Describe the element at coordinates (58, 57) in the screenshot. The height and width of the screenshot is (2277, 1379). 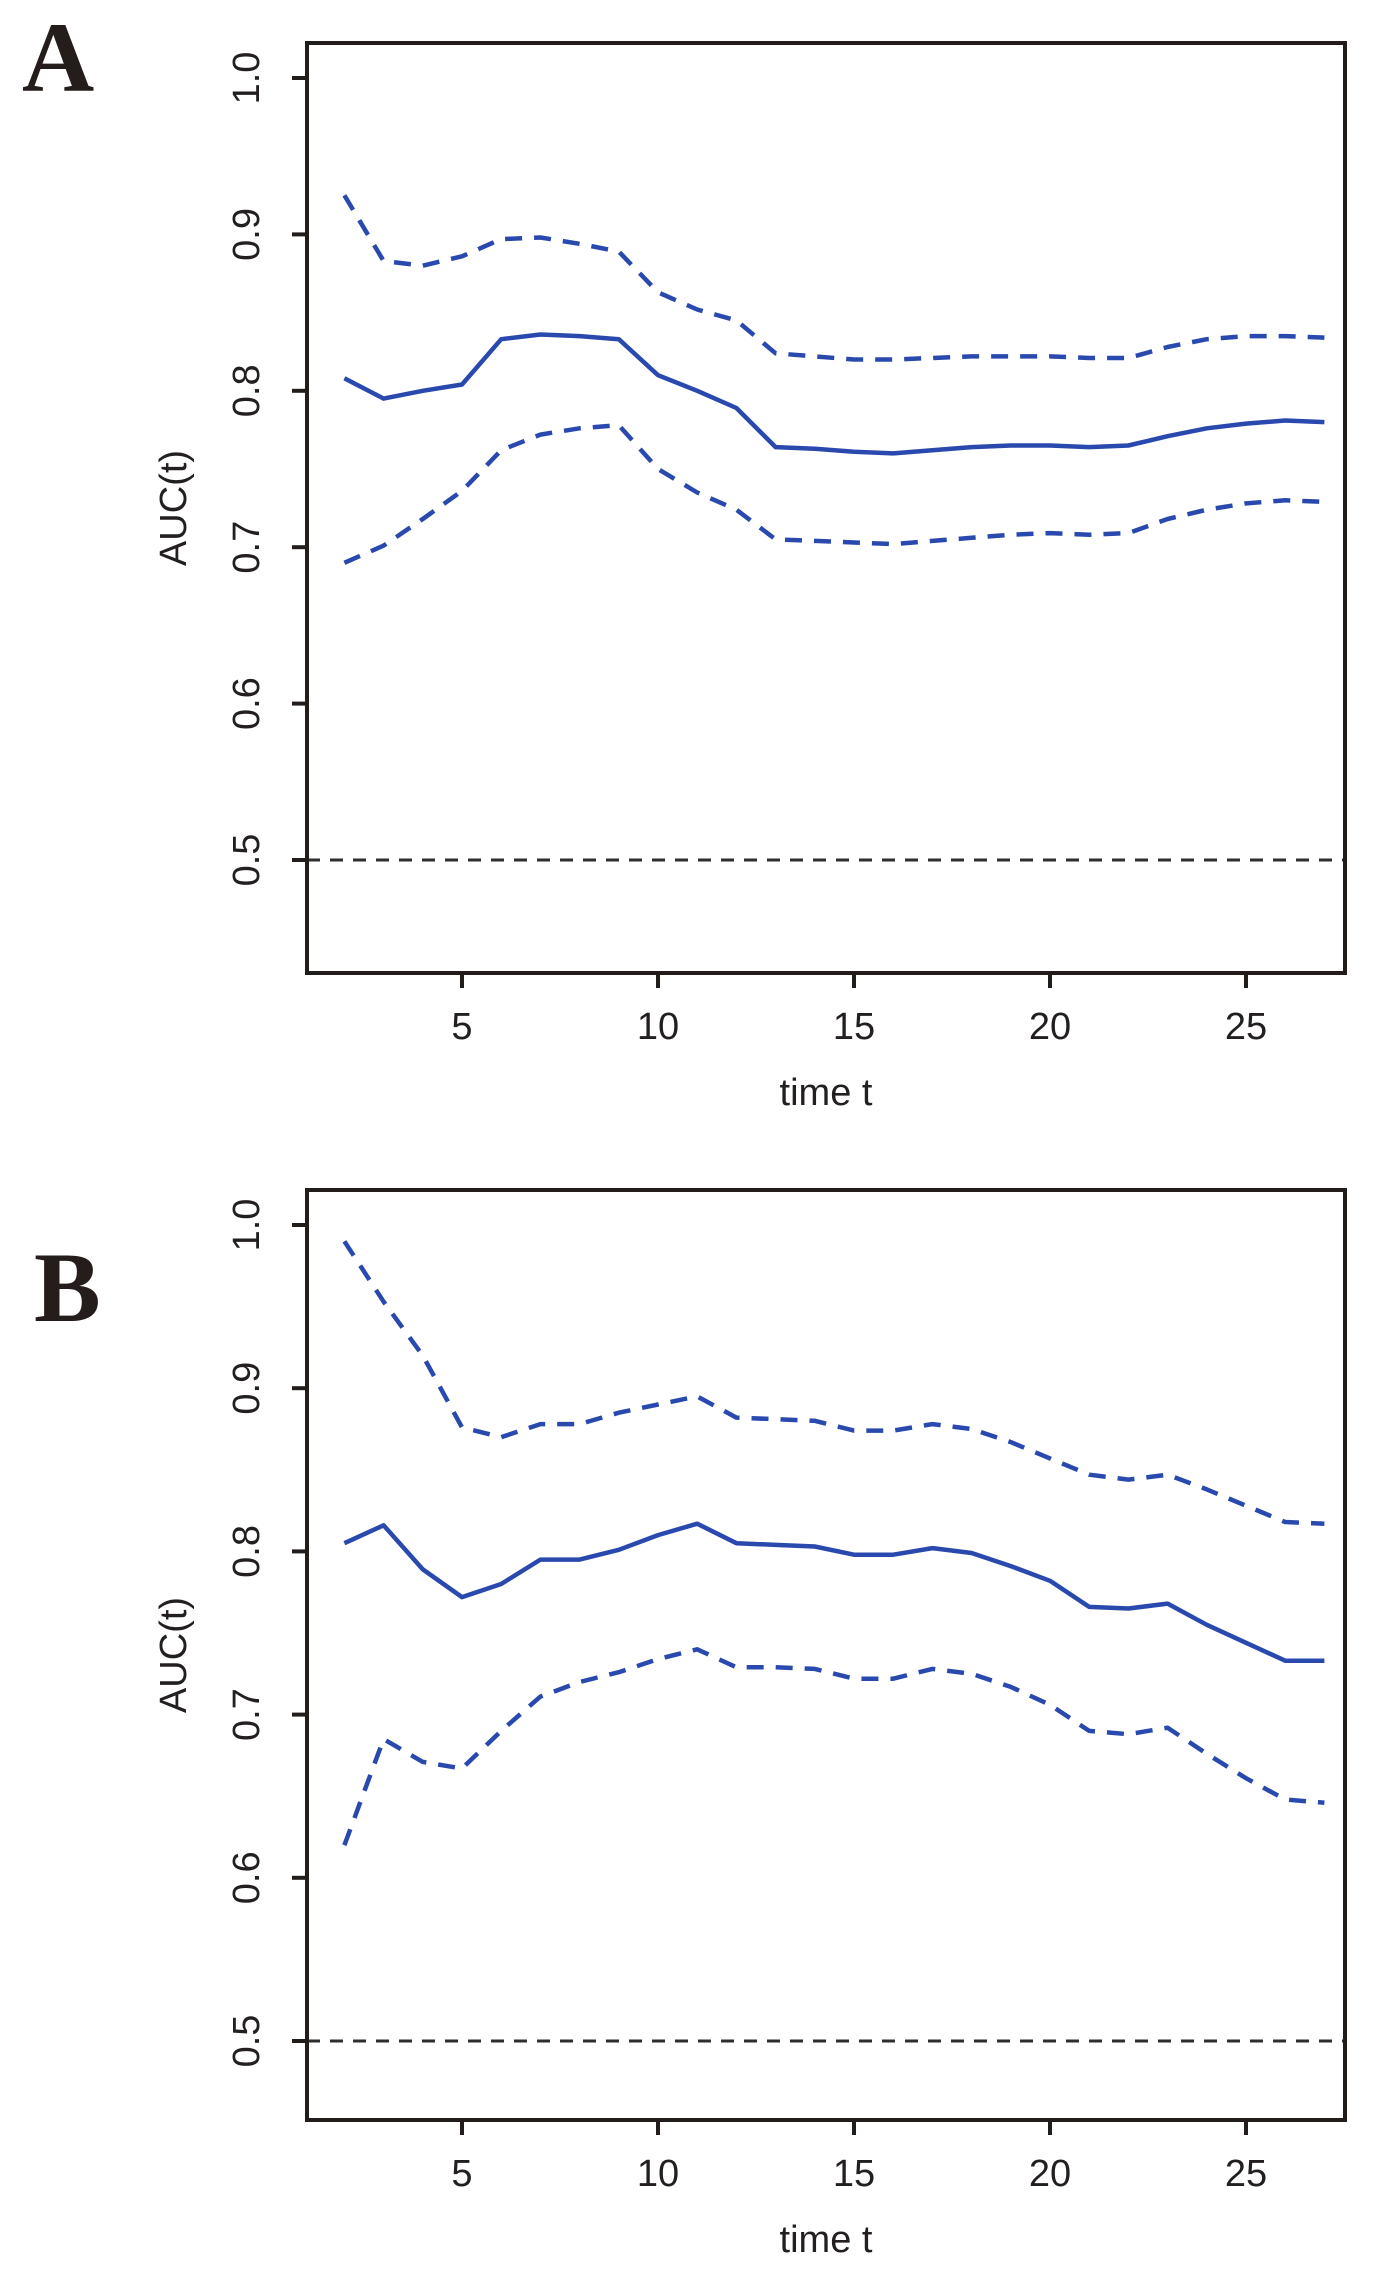
I see `panel-a-label: A` at that location.